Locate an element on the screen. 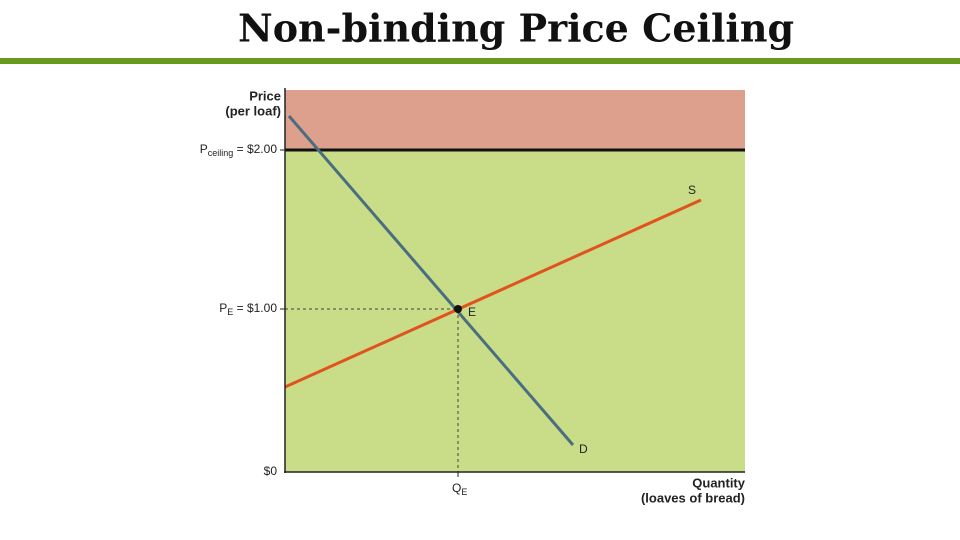 The height and width of the screenshot is (540, 960). equilibrium-price-label: PE = $1.00 is located at coordinates (248, 309).